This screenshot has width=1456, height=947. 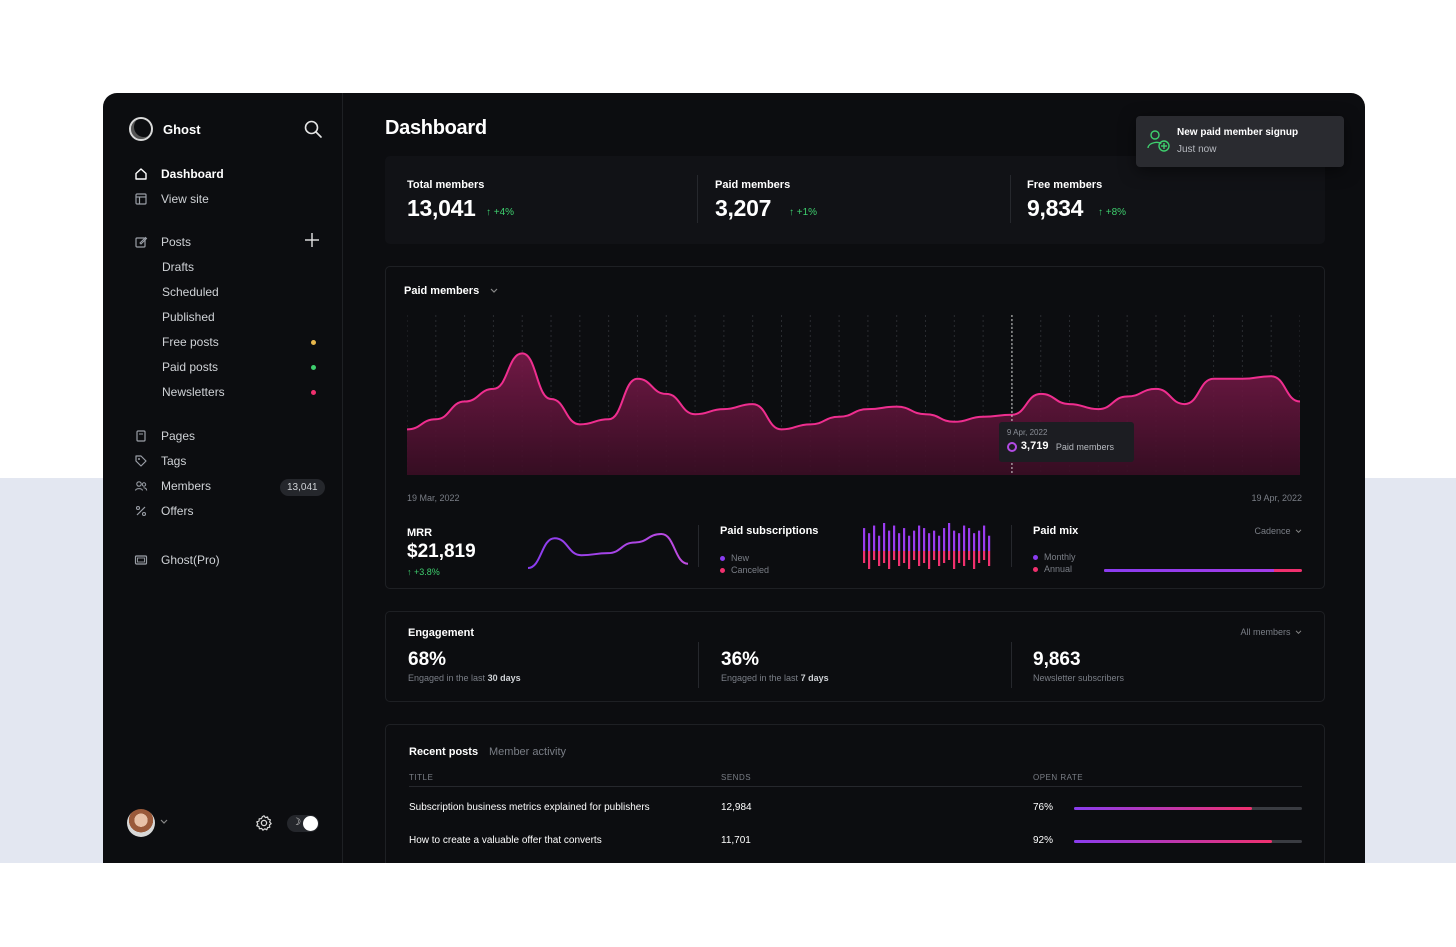 I want to click on brand: Ghost, so click(x=165, y=129).